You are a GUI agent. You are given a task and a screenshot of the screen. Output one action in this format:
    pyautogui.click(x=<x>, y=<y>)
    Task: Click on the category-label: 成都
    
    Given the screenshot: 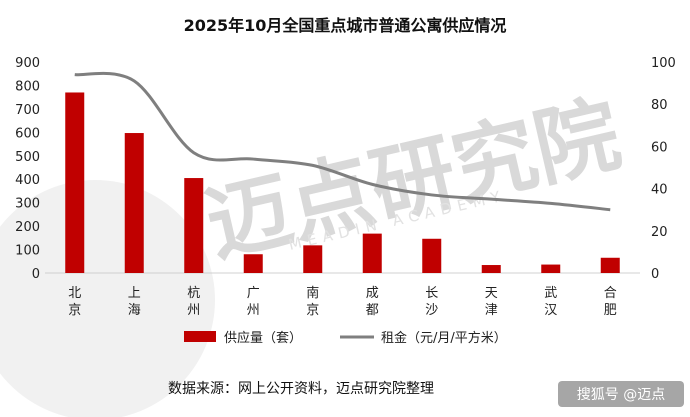 What is the action you would take?
    pyautogui.click(x=372, y=302)
    